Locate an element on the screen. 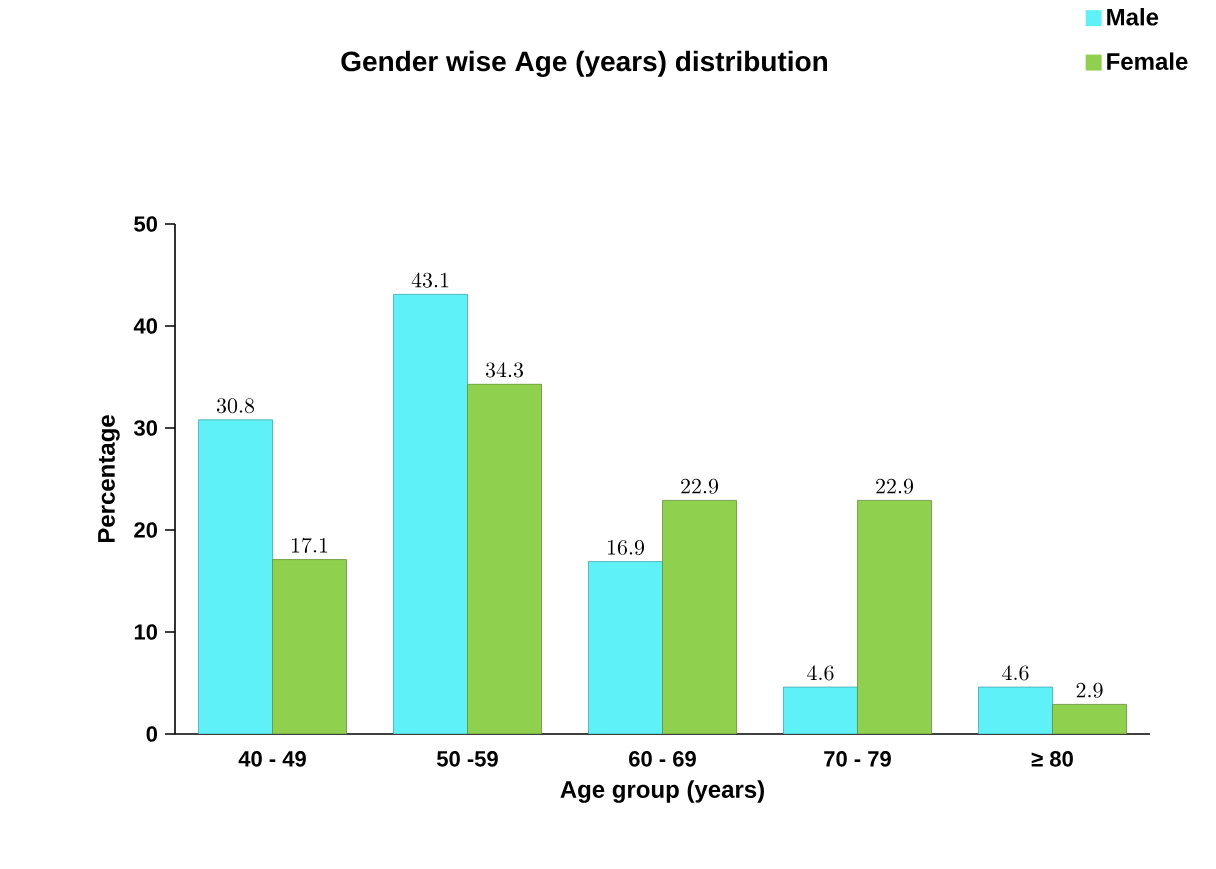 The width and height of the screenshot is (1216, 869). data-label: 43. 1 is located at coordinates (430, 280).